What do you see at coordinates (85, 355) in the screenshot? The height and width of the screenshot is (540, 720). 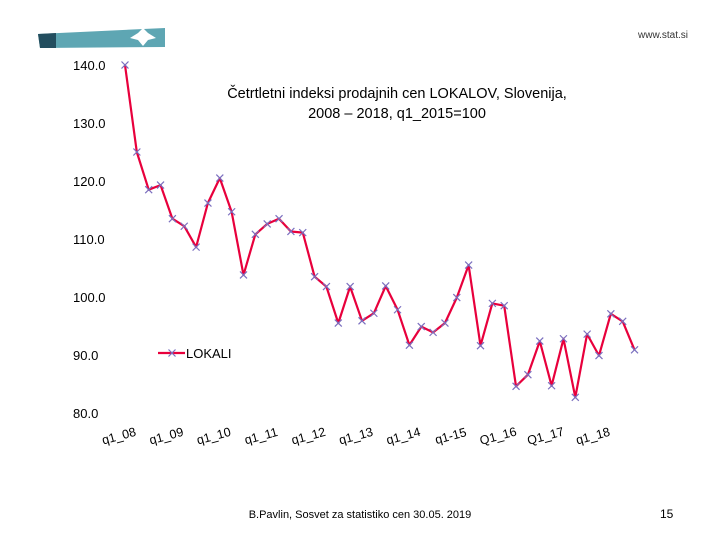 I see `y-tick-label: 90.0` at bounding box center [85, 355].